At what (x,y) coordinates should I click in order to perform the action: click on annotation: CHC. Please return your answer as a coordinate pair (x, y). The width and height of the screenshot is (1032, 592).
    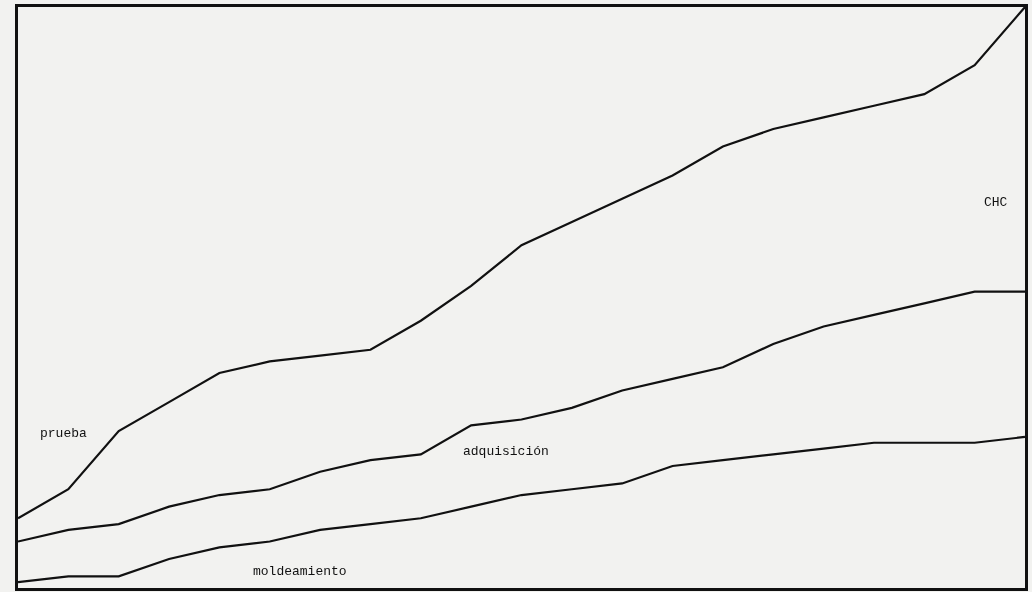
    Looking at the image, I should click on (996, 202).